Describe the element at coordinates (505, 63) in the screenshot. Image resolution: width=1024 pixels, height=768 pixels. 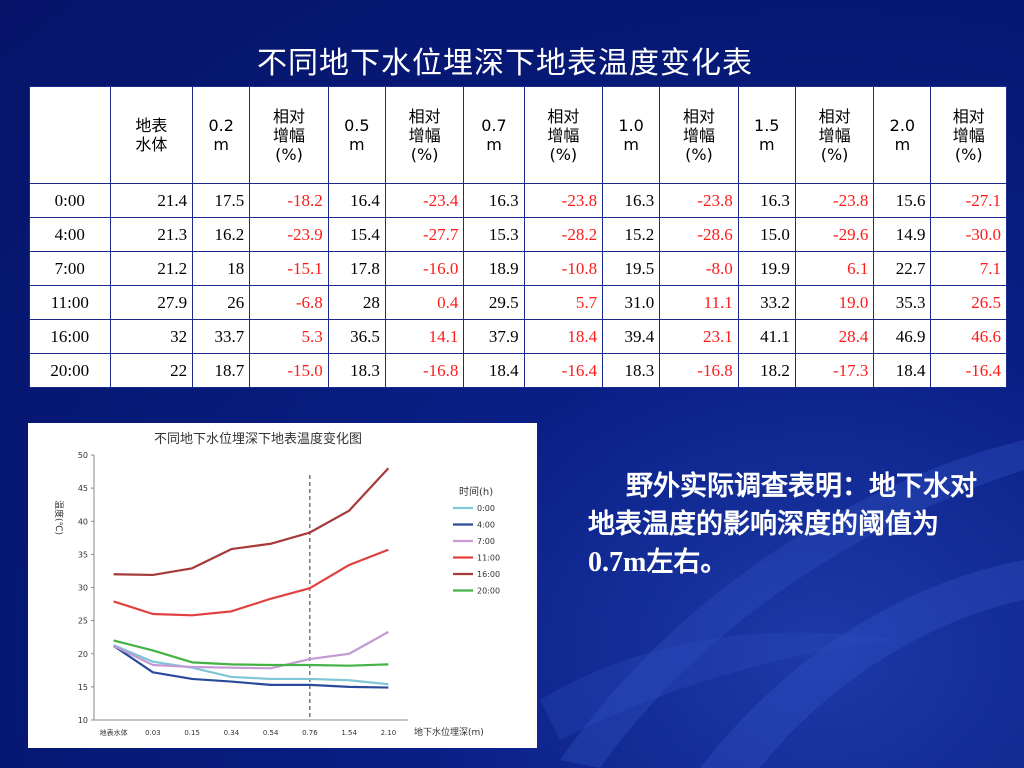
I see `slide-title: 不同地下水位埋深下地表温度变化表` at that location.